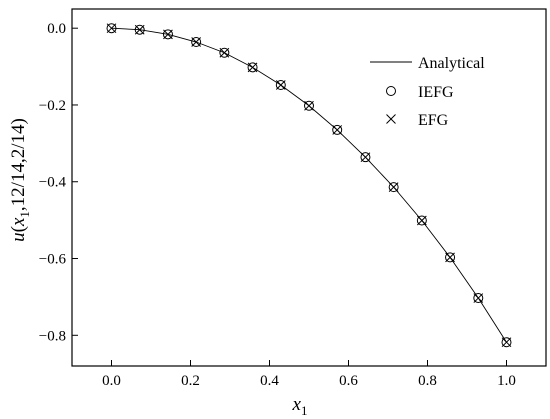 This screenshot has height=419, width=550. Describe the element at coordinates (18, 229) in the screenshot. I see `y-axis-title-open: (` at that location.